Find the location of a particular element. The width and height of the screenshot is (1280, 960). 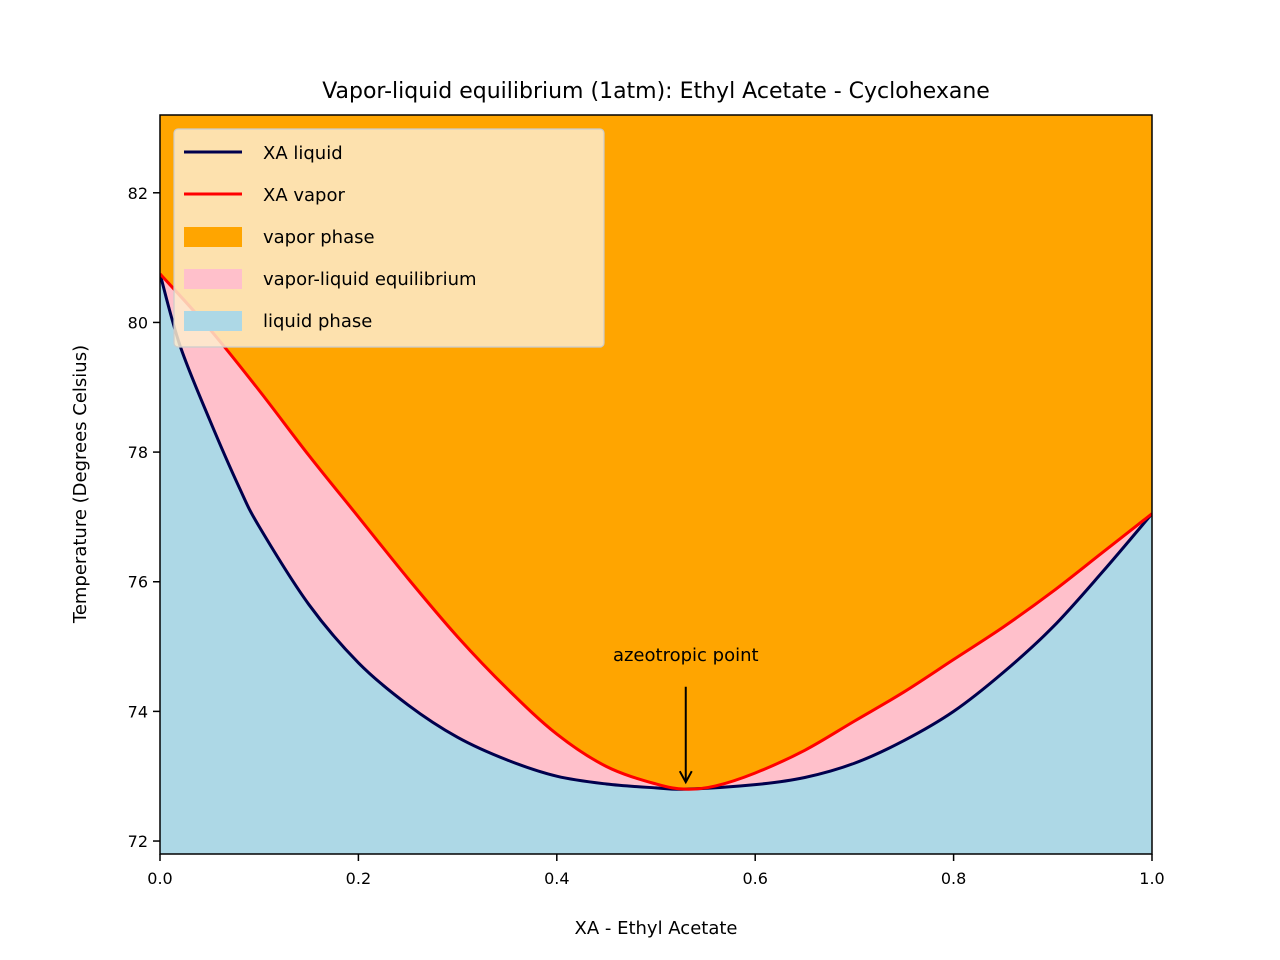

y-tick-label: 72 is located at coordinates (138, 841).